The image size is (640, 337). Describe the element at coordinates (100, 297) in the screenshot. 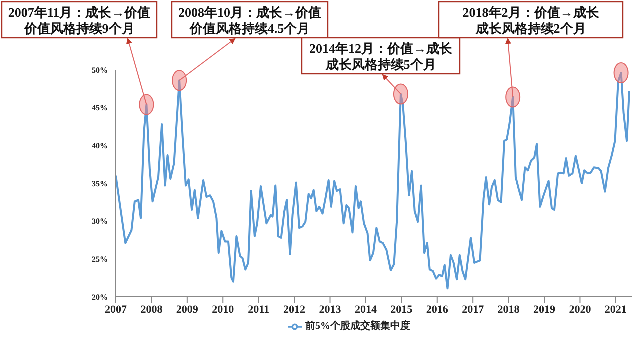

I see `y-tick-label: 20%` at that location.